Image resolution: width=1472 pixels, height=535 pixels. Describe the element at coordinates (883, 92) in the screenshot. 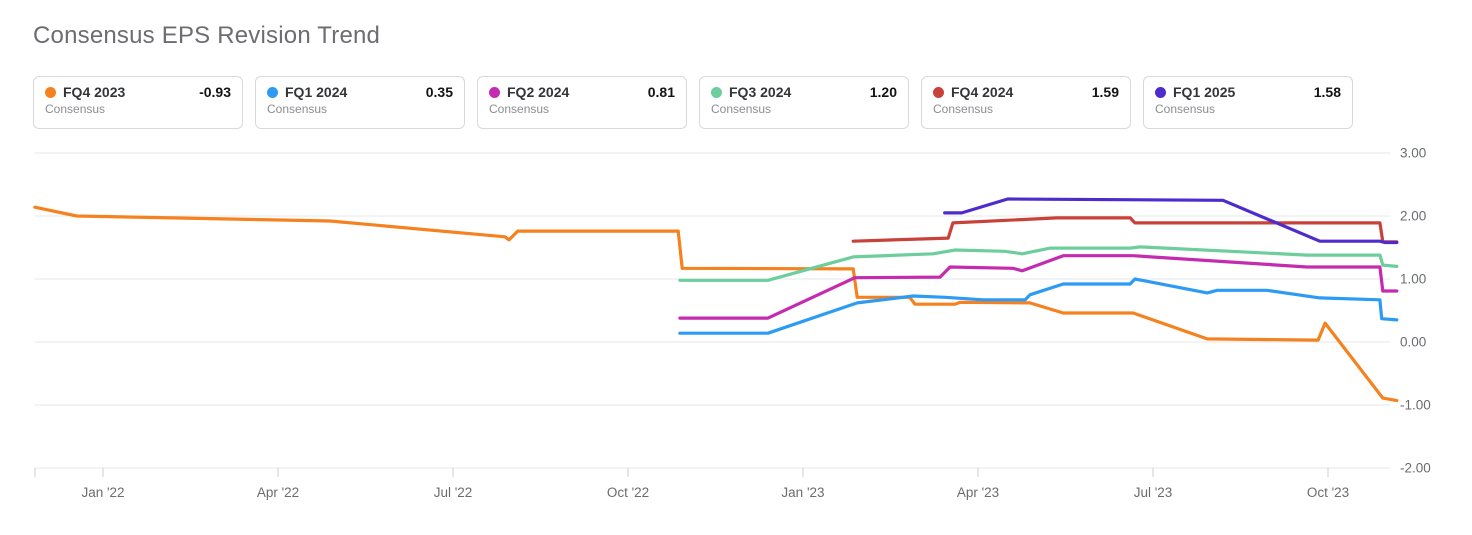

I see `series-consensus-value: 1.20` at that location.